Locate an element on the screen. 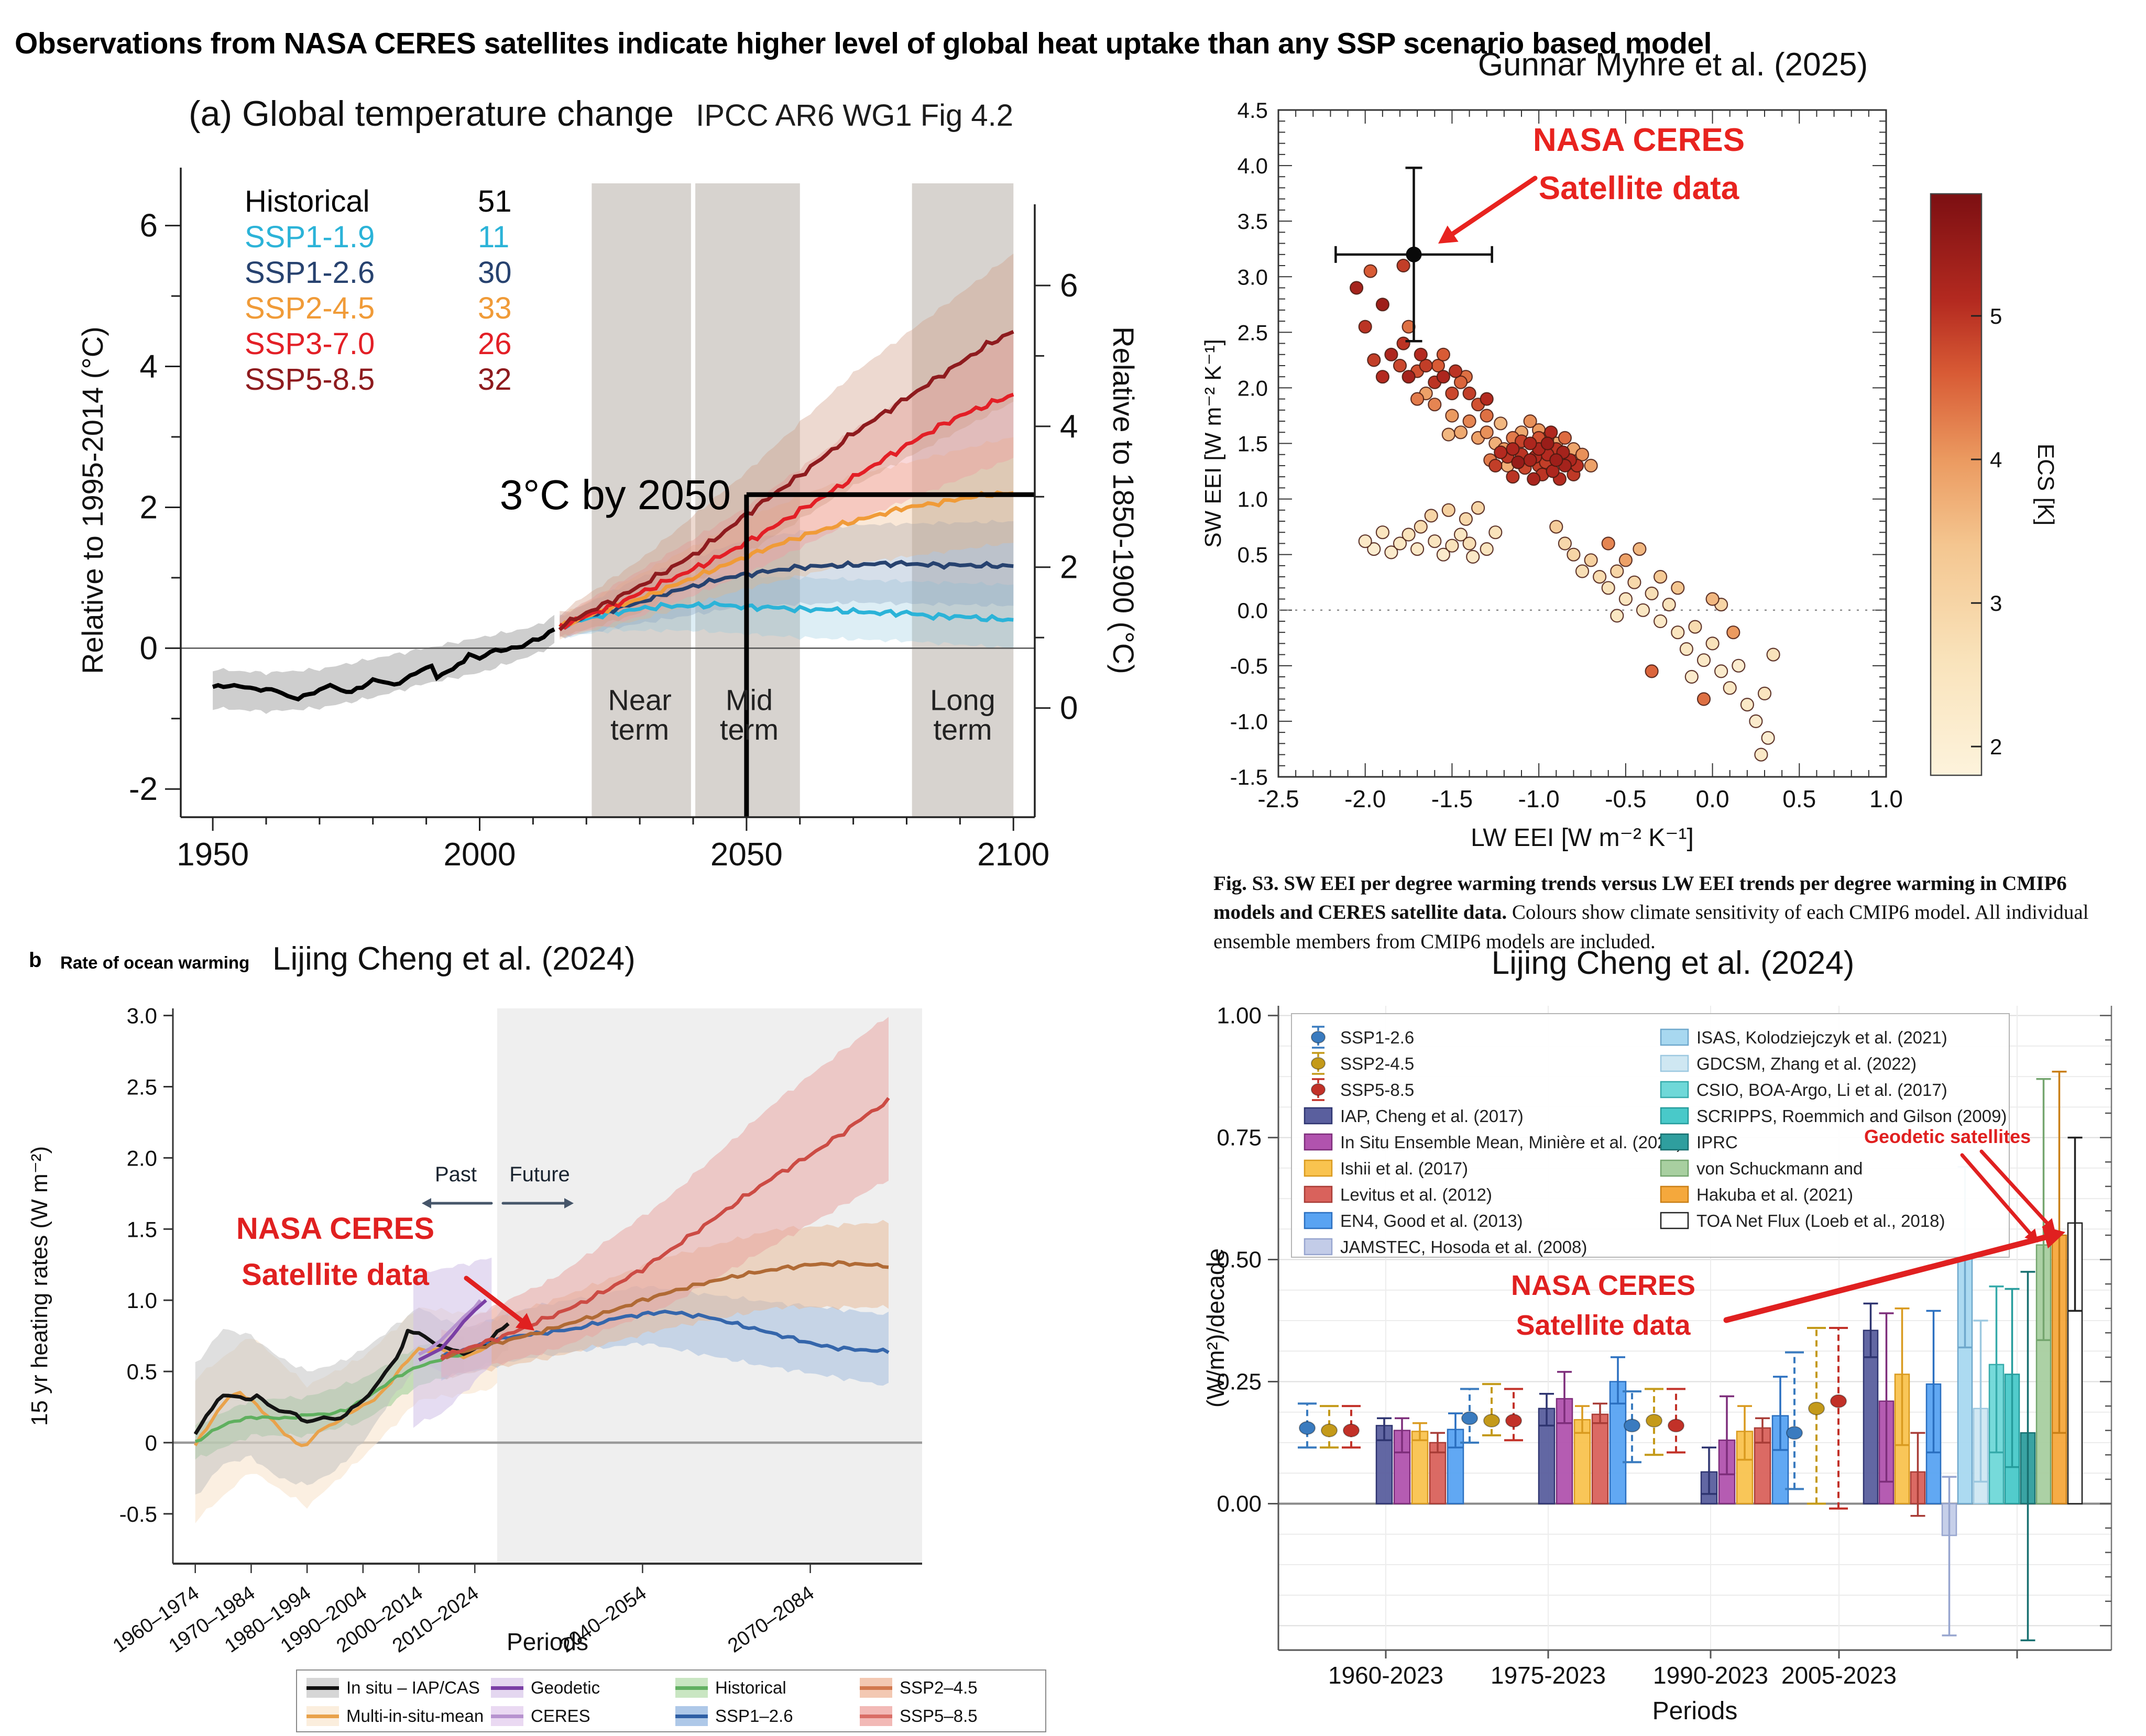  legend-item-SSP2–4.5: SSP2–4.5 is located at coordinates (950, 1688).